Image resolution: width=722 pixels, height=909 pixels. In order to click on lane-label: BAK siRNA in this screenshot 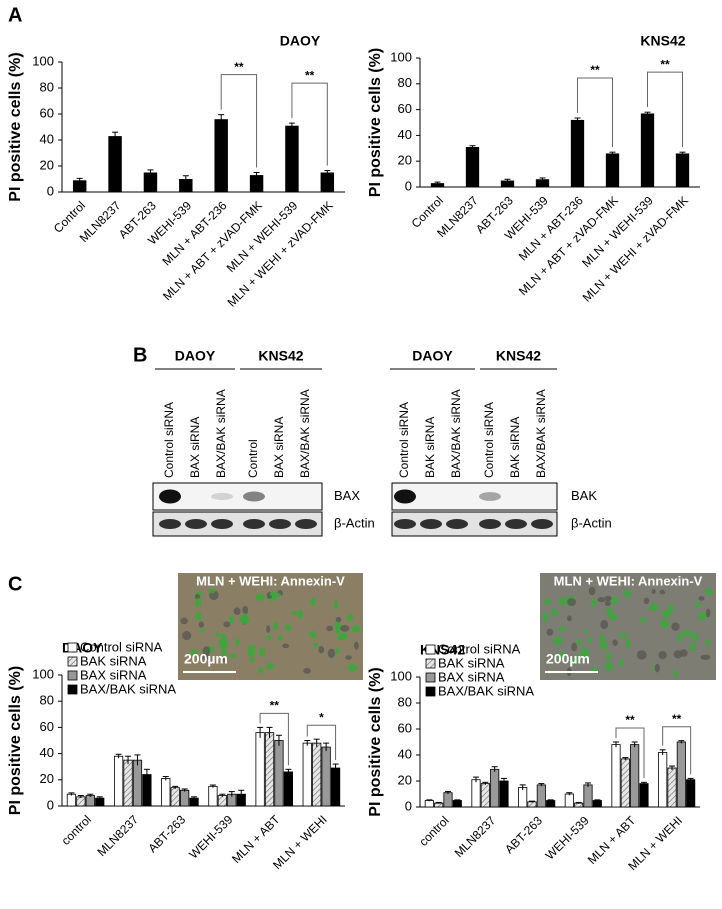, I will do `click(430, 447)`.